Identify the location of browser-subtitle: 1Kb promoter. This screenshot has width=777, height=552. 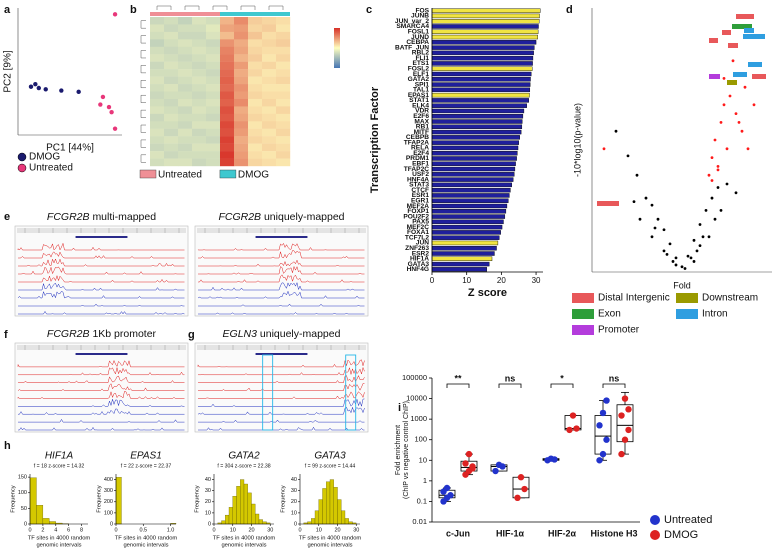
(124, 334).